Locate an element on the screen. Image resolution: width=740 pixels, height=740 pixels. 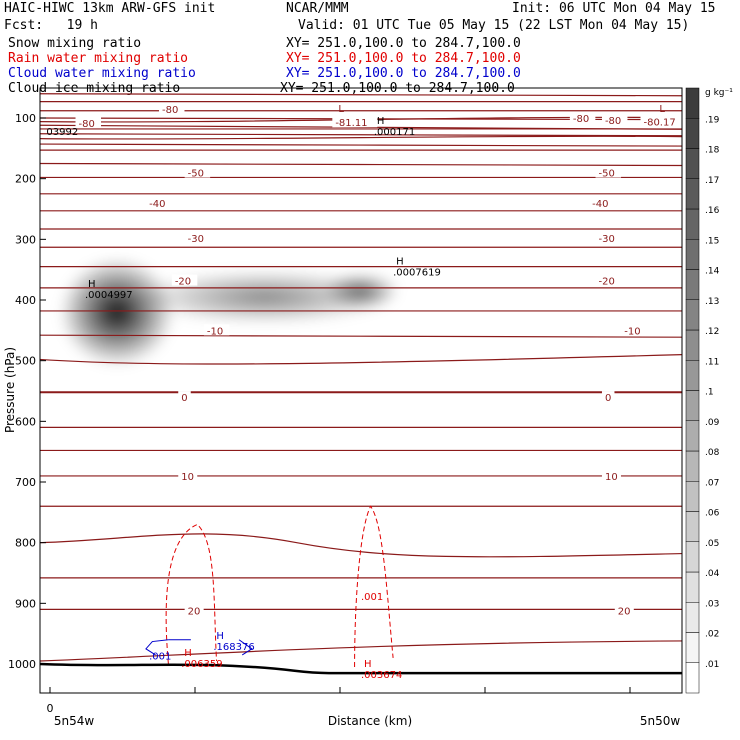
colorbar-tick-label: .08 is located at coordinates (712, 453).